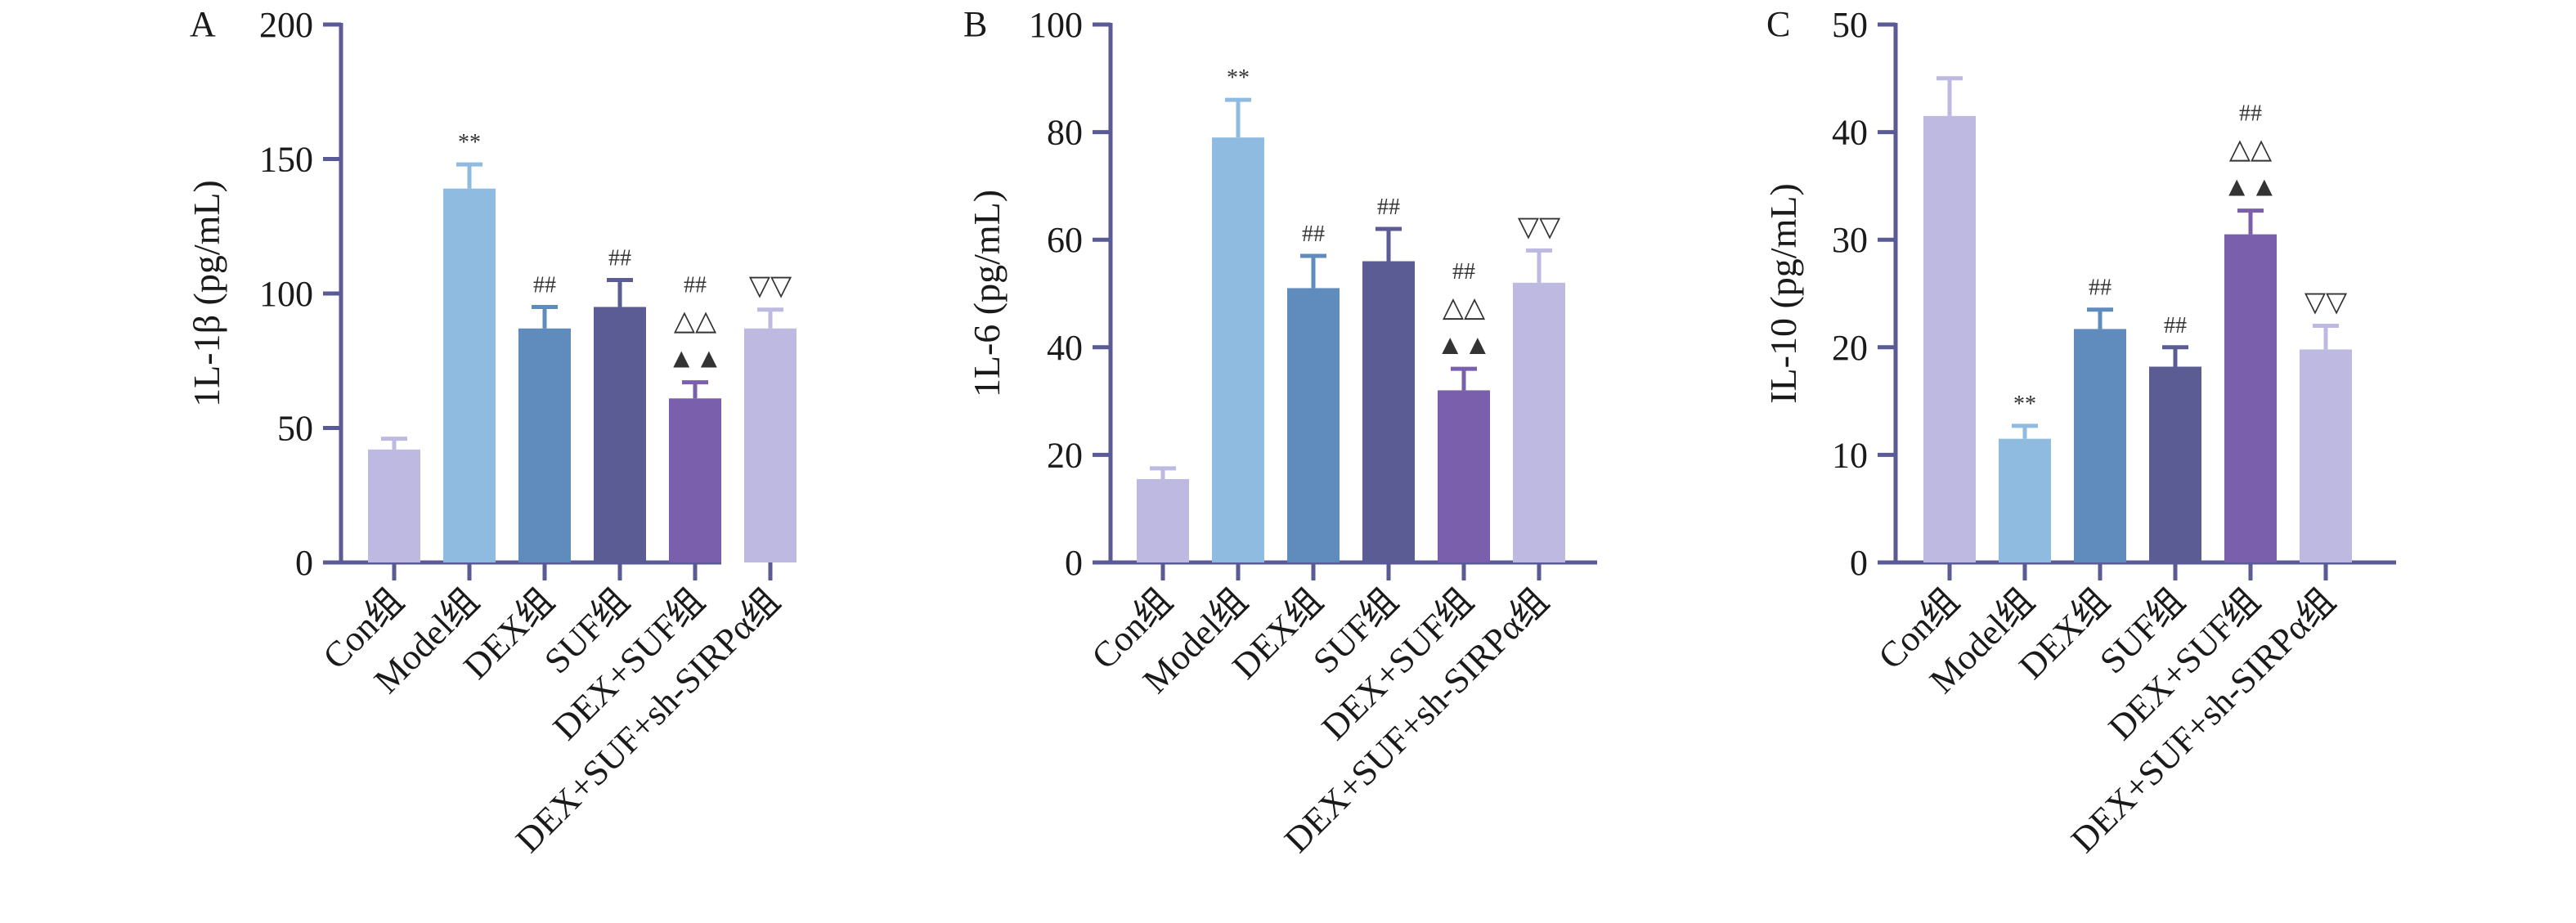 Image resolution: width=2576 pixels, height=923 pixels. What do you see at coordinates (1065, 133) in the screenshot?
I see `y-tick-label: 80` at bounding box center [1065, 133].